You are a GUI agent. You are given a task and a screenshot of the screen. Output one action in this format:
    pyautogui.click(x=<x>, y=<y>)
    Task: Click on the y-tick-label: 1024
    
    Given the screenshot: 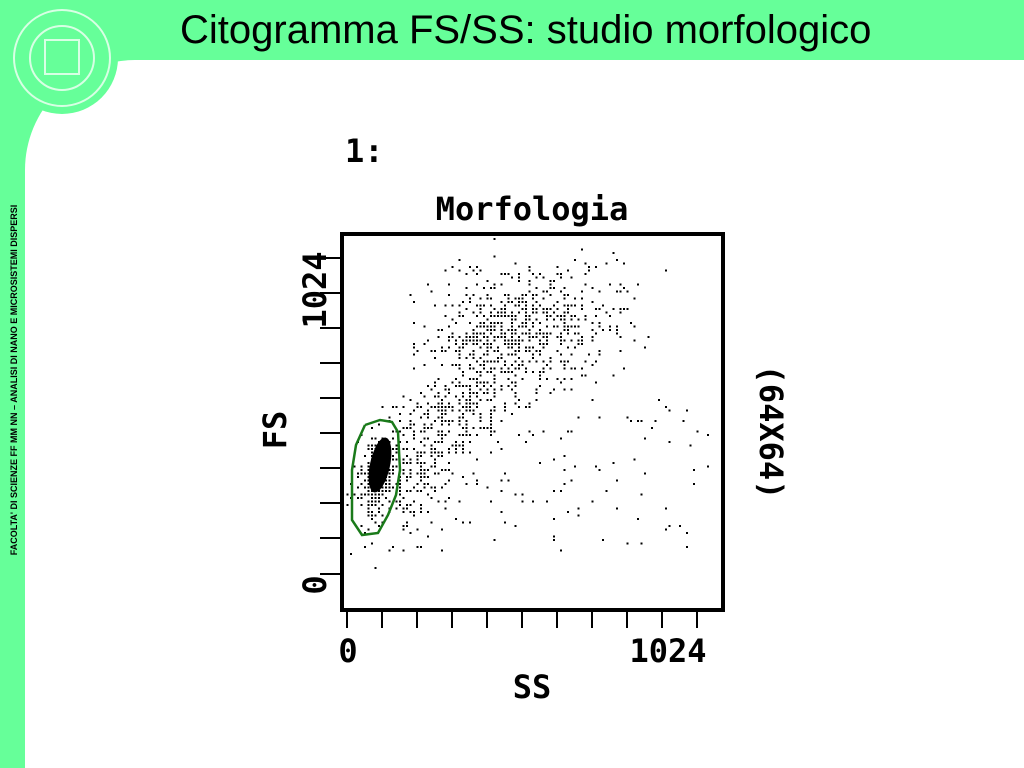 What is the action you would take?
    pyautogui.click(x=315, y=289)
    